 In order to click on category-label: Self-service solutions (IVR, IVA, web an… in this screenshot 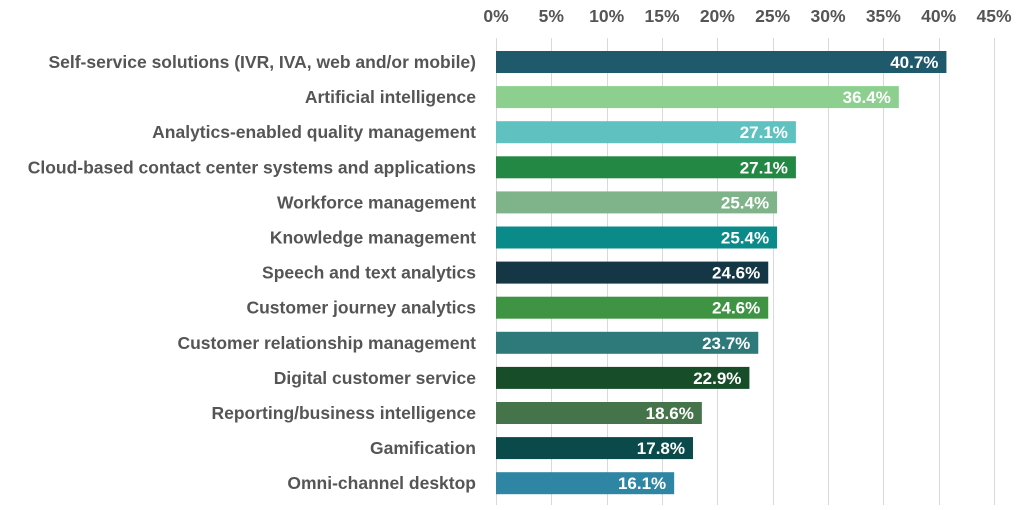, I will do `click(262, 62)`.